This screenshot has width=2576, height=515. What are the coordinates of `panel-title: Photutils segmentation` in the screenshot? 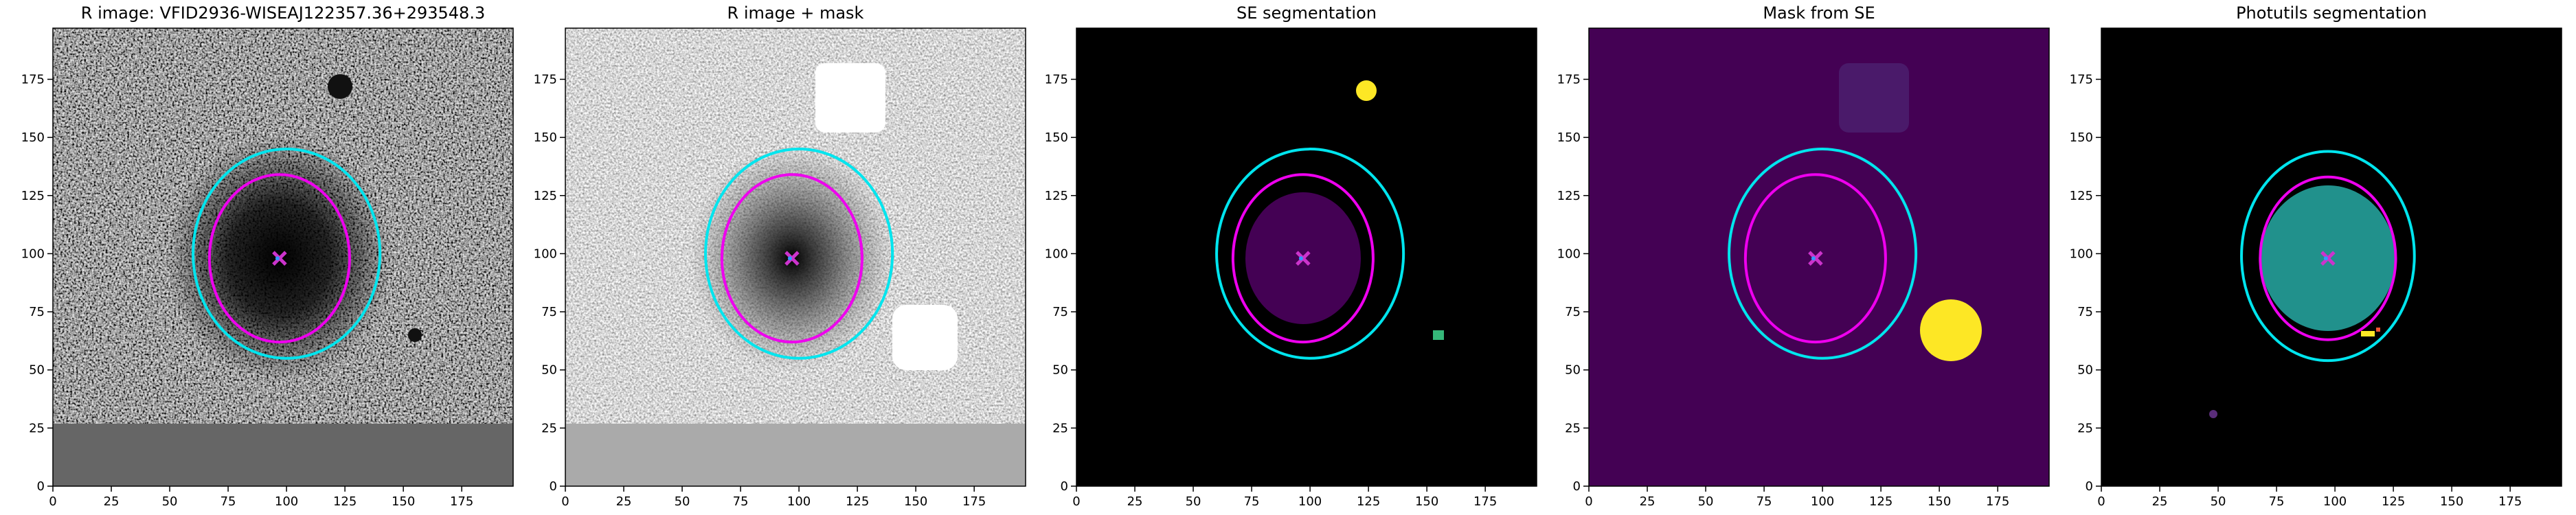 It's located at (2331, 13).